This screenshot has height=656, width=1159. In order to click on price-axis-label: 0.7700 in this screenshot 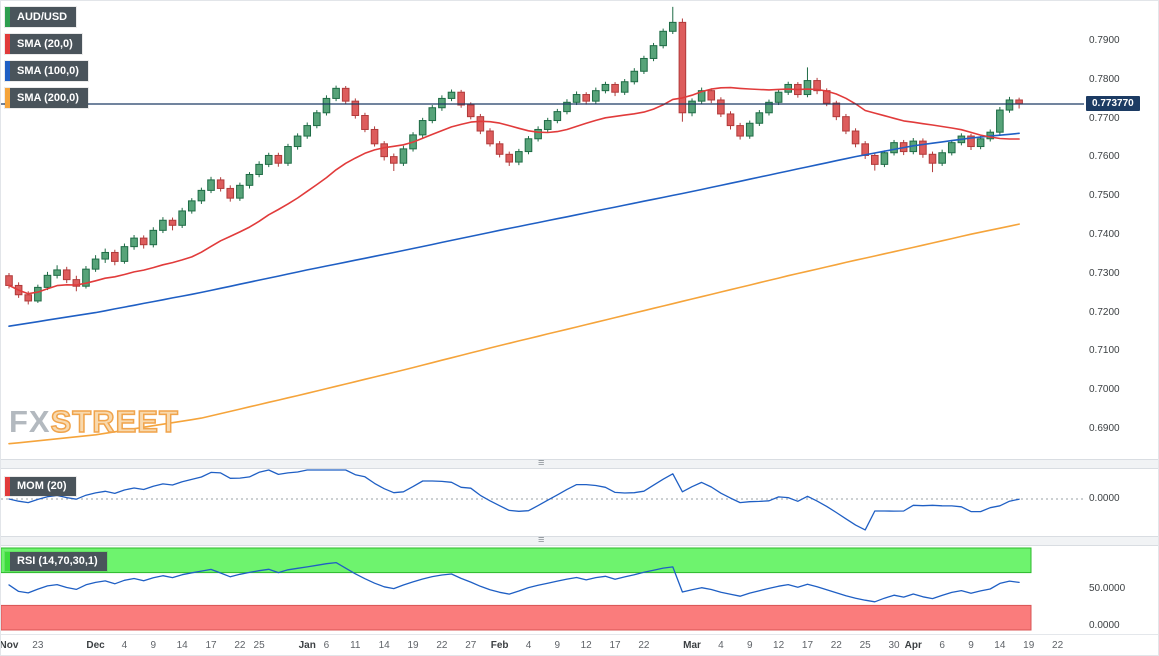, I will do `click(1104, 118)`.